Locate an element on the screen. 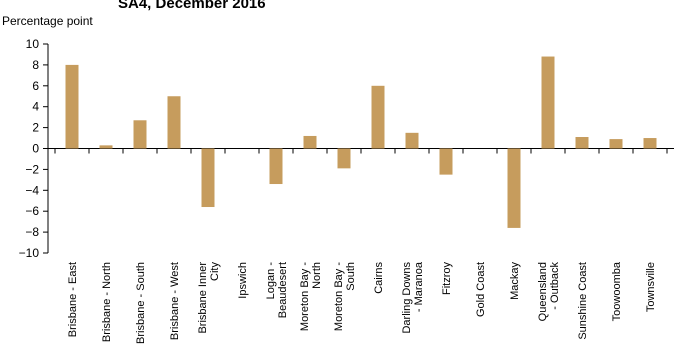 Image resolution: width=674 pixels, height=349 pixels. y-tick-label: −4 is located at coordinates (32, 190).